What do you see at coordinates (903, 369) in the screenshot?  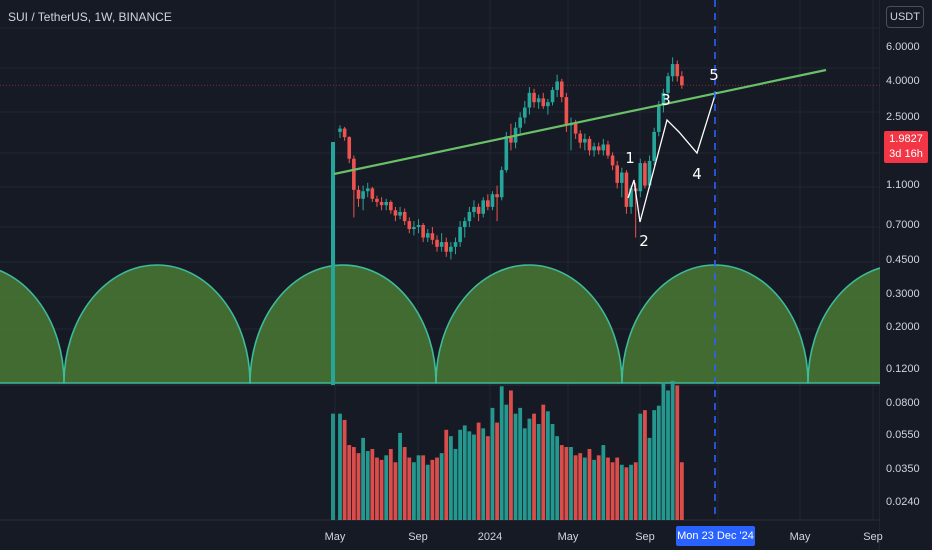 I see `price-tick-label: 0.1200` at bounding box center [903, 369].